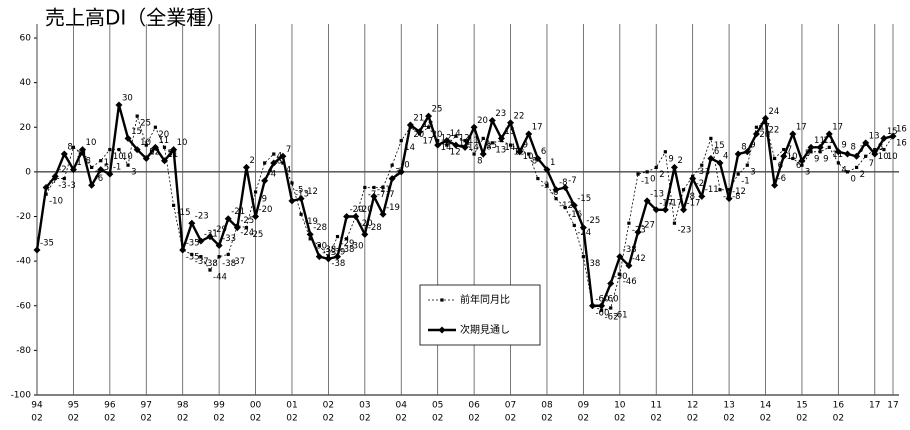 Image resolution: width=910 pixels, height=430 pixels. What do you see at coordinates (525, 145) in the screenshot?
I see `data-label: 9` at bounding box center [525, 145].